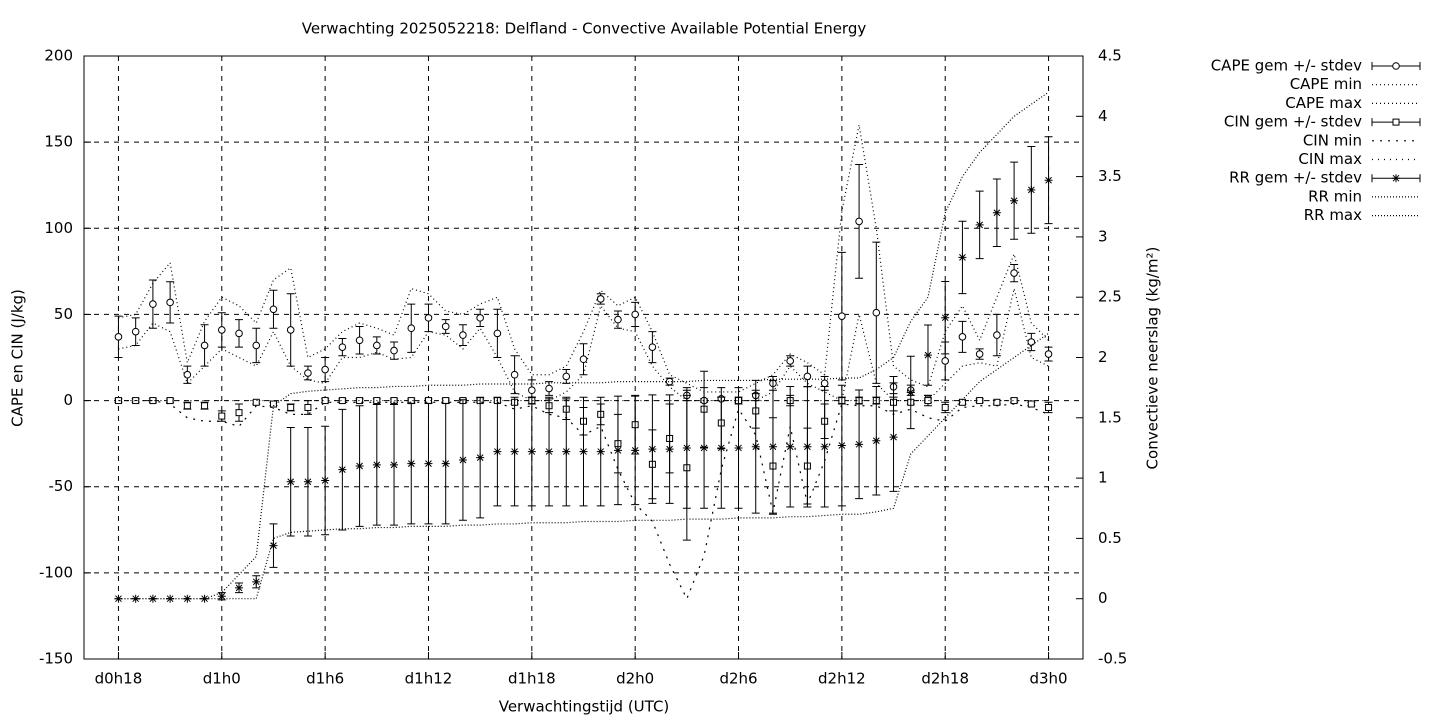 The width and height of the screenshot is (1440, 720). Describe the element at coordinates (61, 486) in the screenshot. I see `y-tick-label: -50` at that location.